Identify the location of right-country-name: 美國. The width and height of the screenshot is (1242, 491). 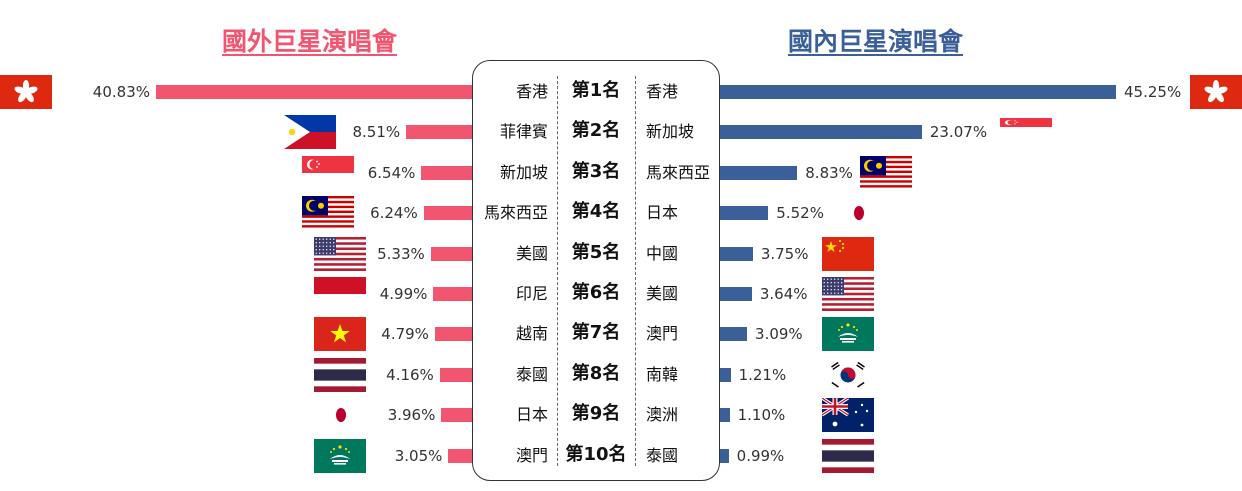
(662, 293).